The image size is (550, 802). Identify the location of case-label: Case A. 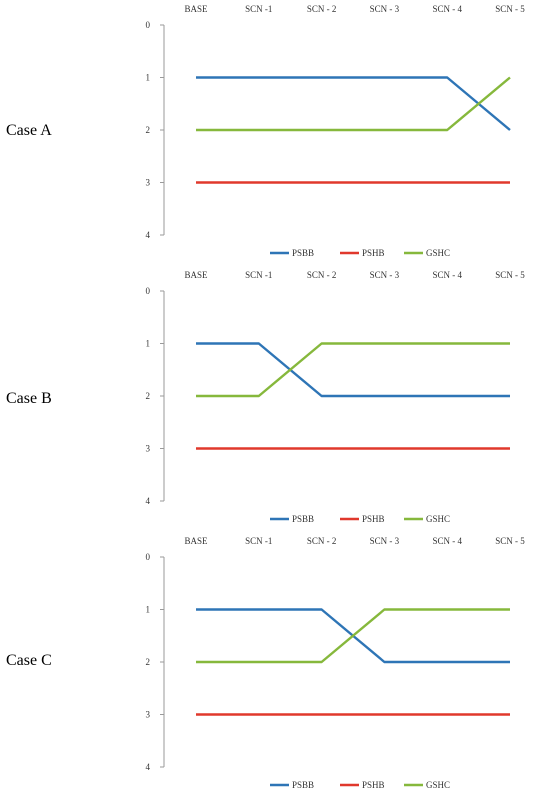
(29, 130).